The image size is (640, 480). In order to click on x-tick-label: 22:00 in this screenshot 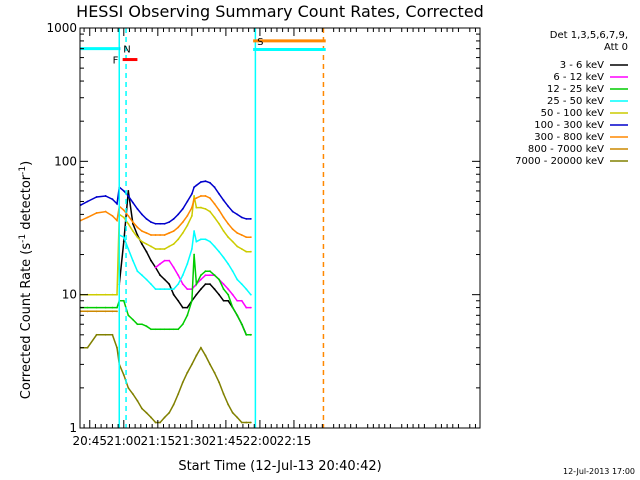, I will do `click(260, 441)`.